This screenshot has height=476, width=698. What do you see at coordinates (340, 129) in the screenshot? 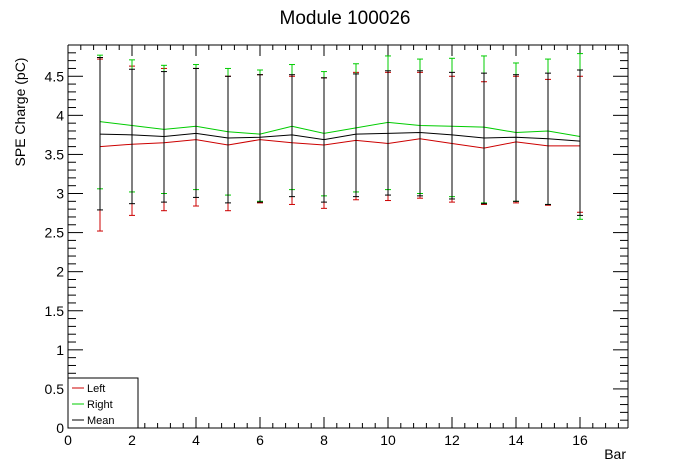
I see `series-line-right` at bounding box center [340, 129].